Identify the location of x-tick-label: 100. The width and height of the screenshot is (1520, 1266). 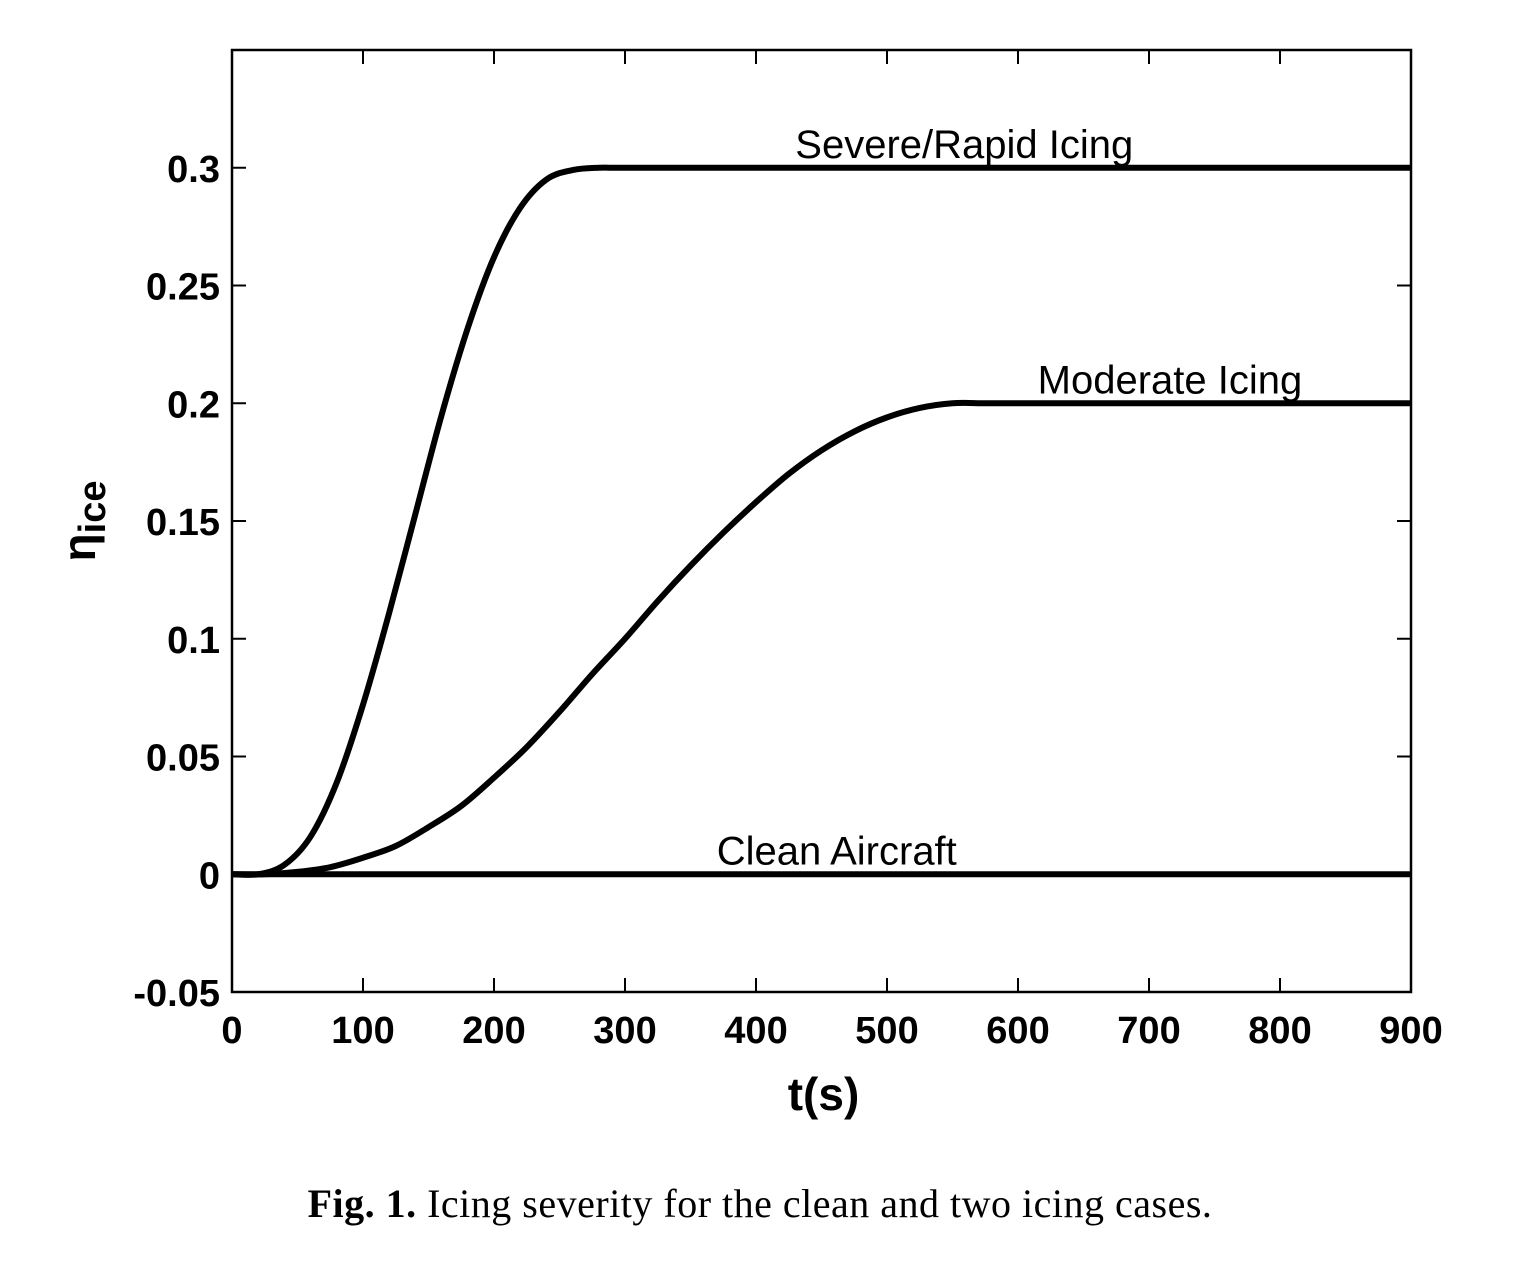
(362, 1031).